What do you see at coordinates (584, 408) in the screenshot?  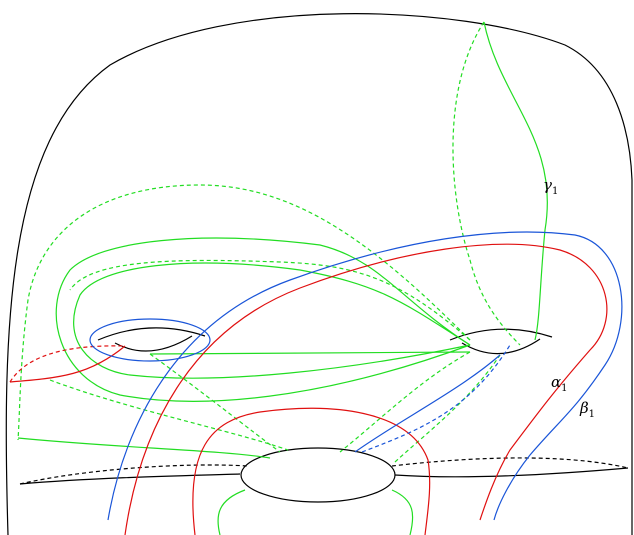 I see `symbol: β` at bounding box center [584, 408].